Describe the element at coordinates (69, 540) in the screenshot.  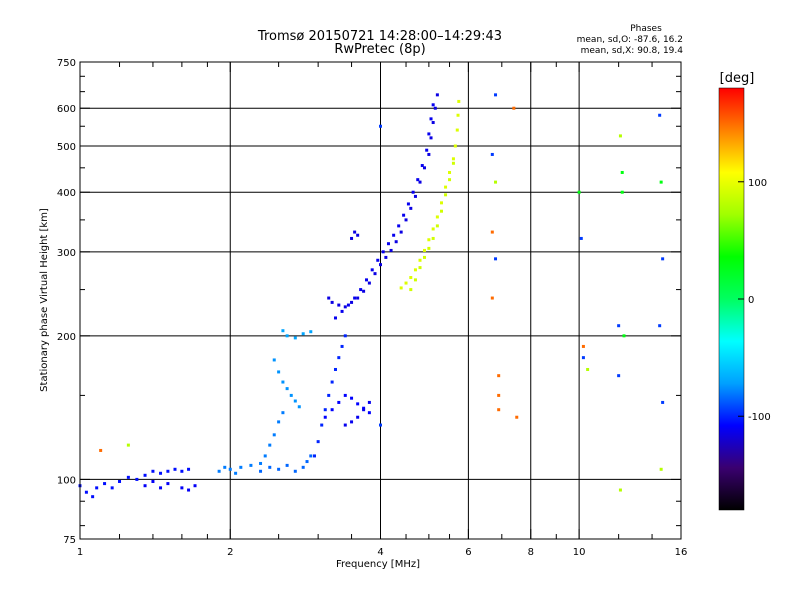
I see `y-tick-label: 75` at that location.